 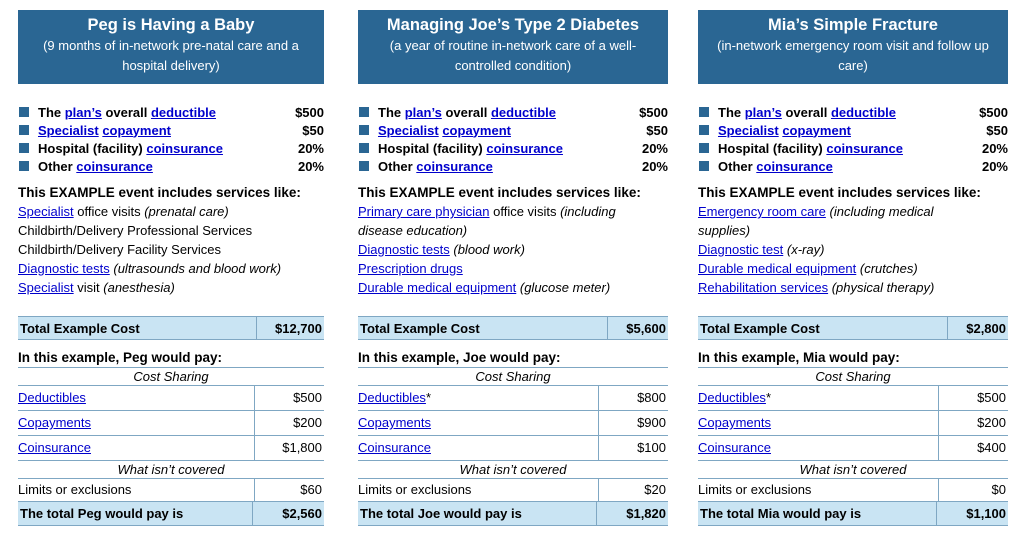 What do you see at coordinates (289, 490) in the screenshot?
I see `limits-value: $60` at bounding box center [289, 490].